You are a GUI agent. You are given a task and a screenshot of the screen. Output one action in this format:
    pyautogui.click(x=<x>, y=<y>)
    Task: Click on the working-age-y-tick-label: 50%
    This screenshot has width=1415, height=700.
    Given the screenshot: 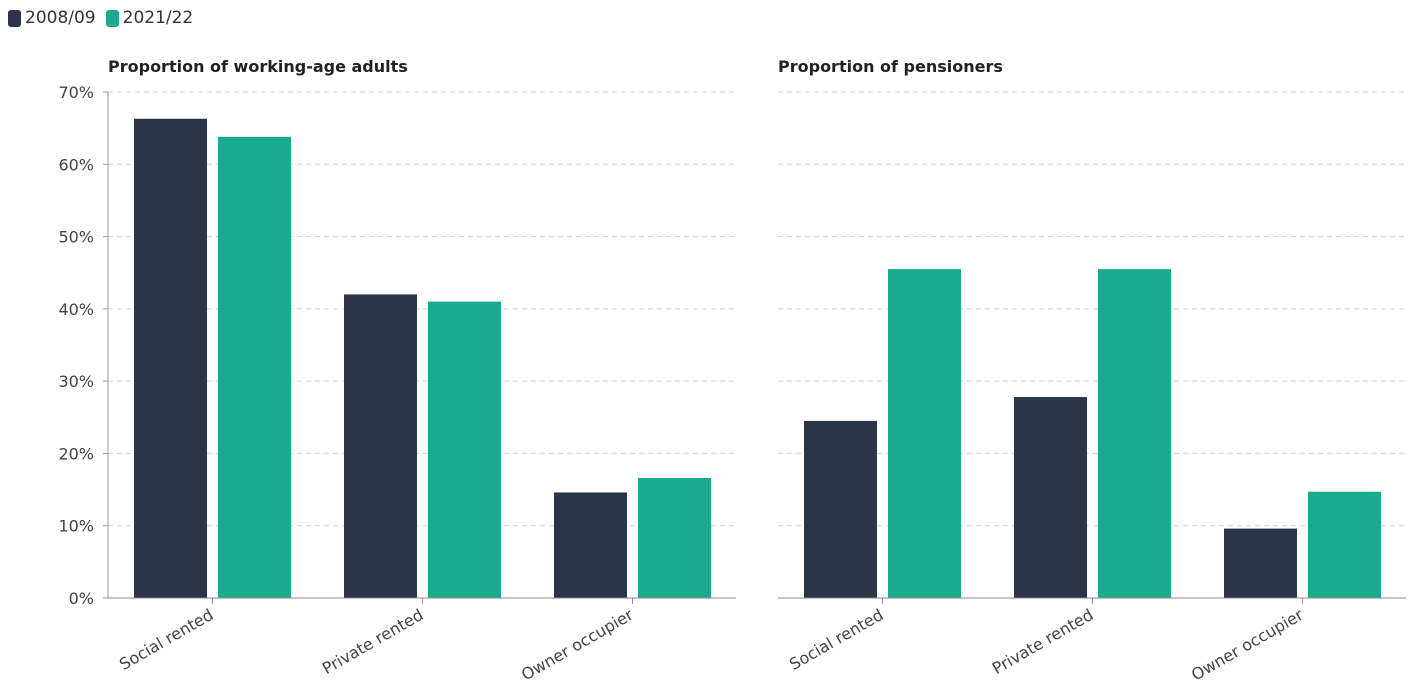 What is the action you would take?
    pyautogui.click(x=76, y=237)
    